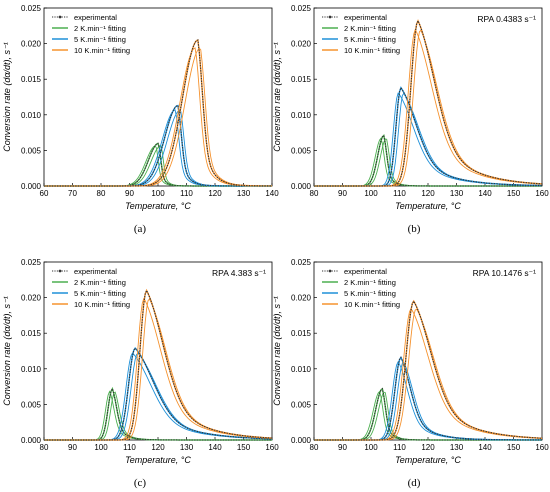 The height and width of the screenshot is (492, 550). What do you see at coordinates (506, 19) in the screenshot?
I see `panel-annotation: RPA 0.4383 s⁻¹` at bounding box center [506, 19].